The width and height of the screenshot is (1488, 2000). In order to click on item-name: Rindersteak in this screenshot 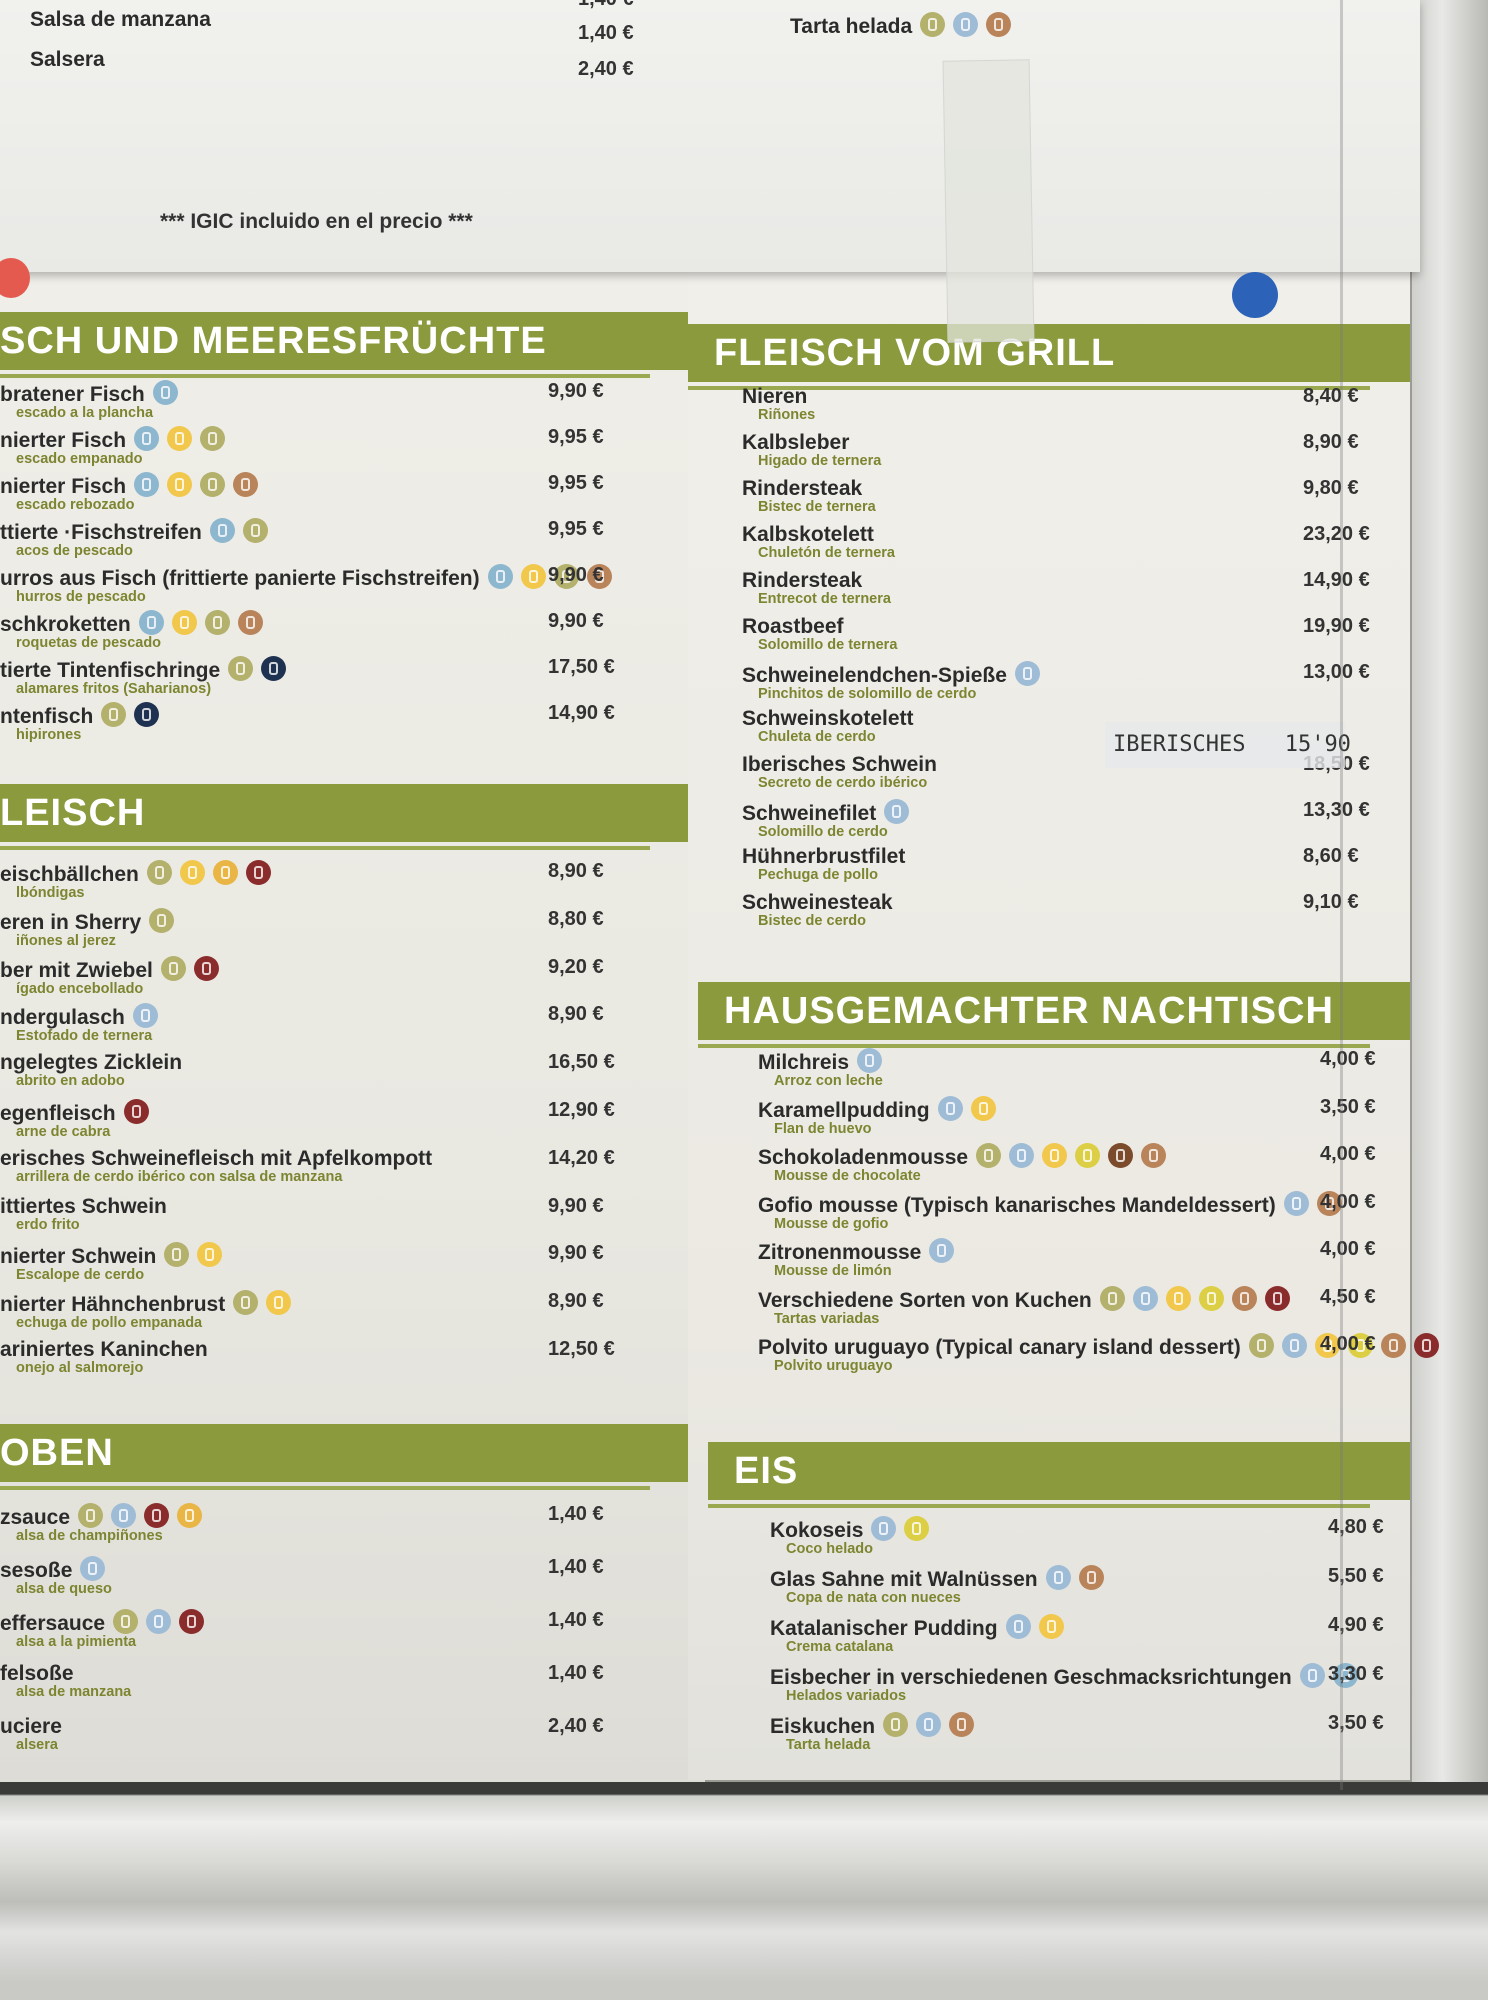, I will do `click(802, 580)`.